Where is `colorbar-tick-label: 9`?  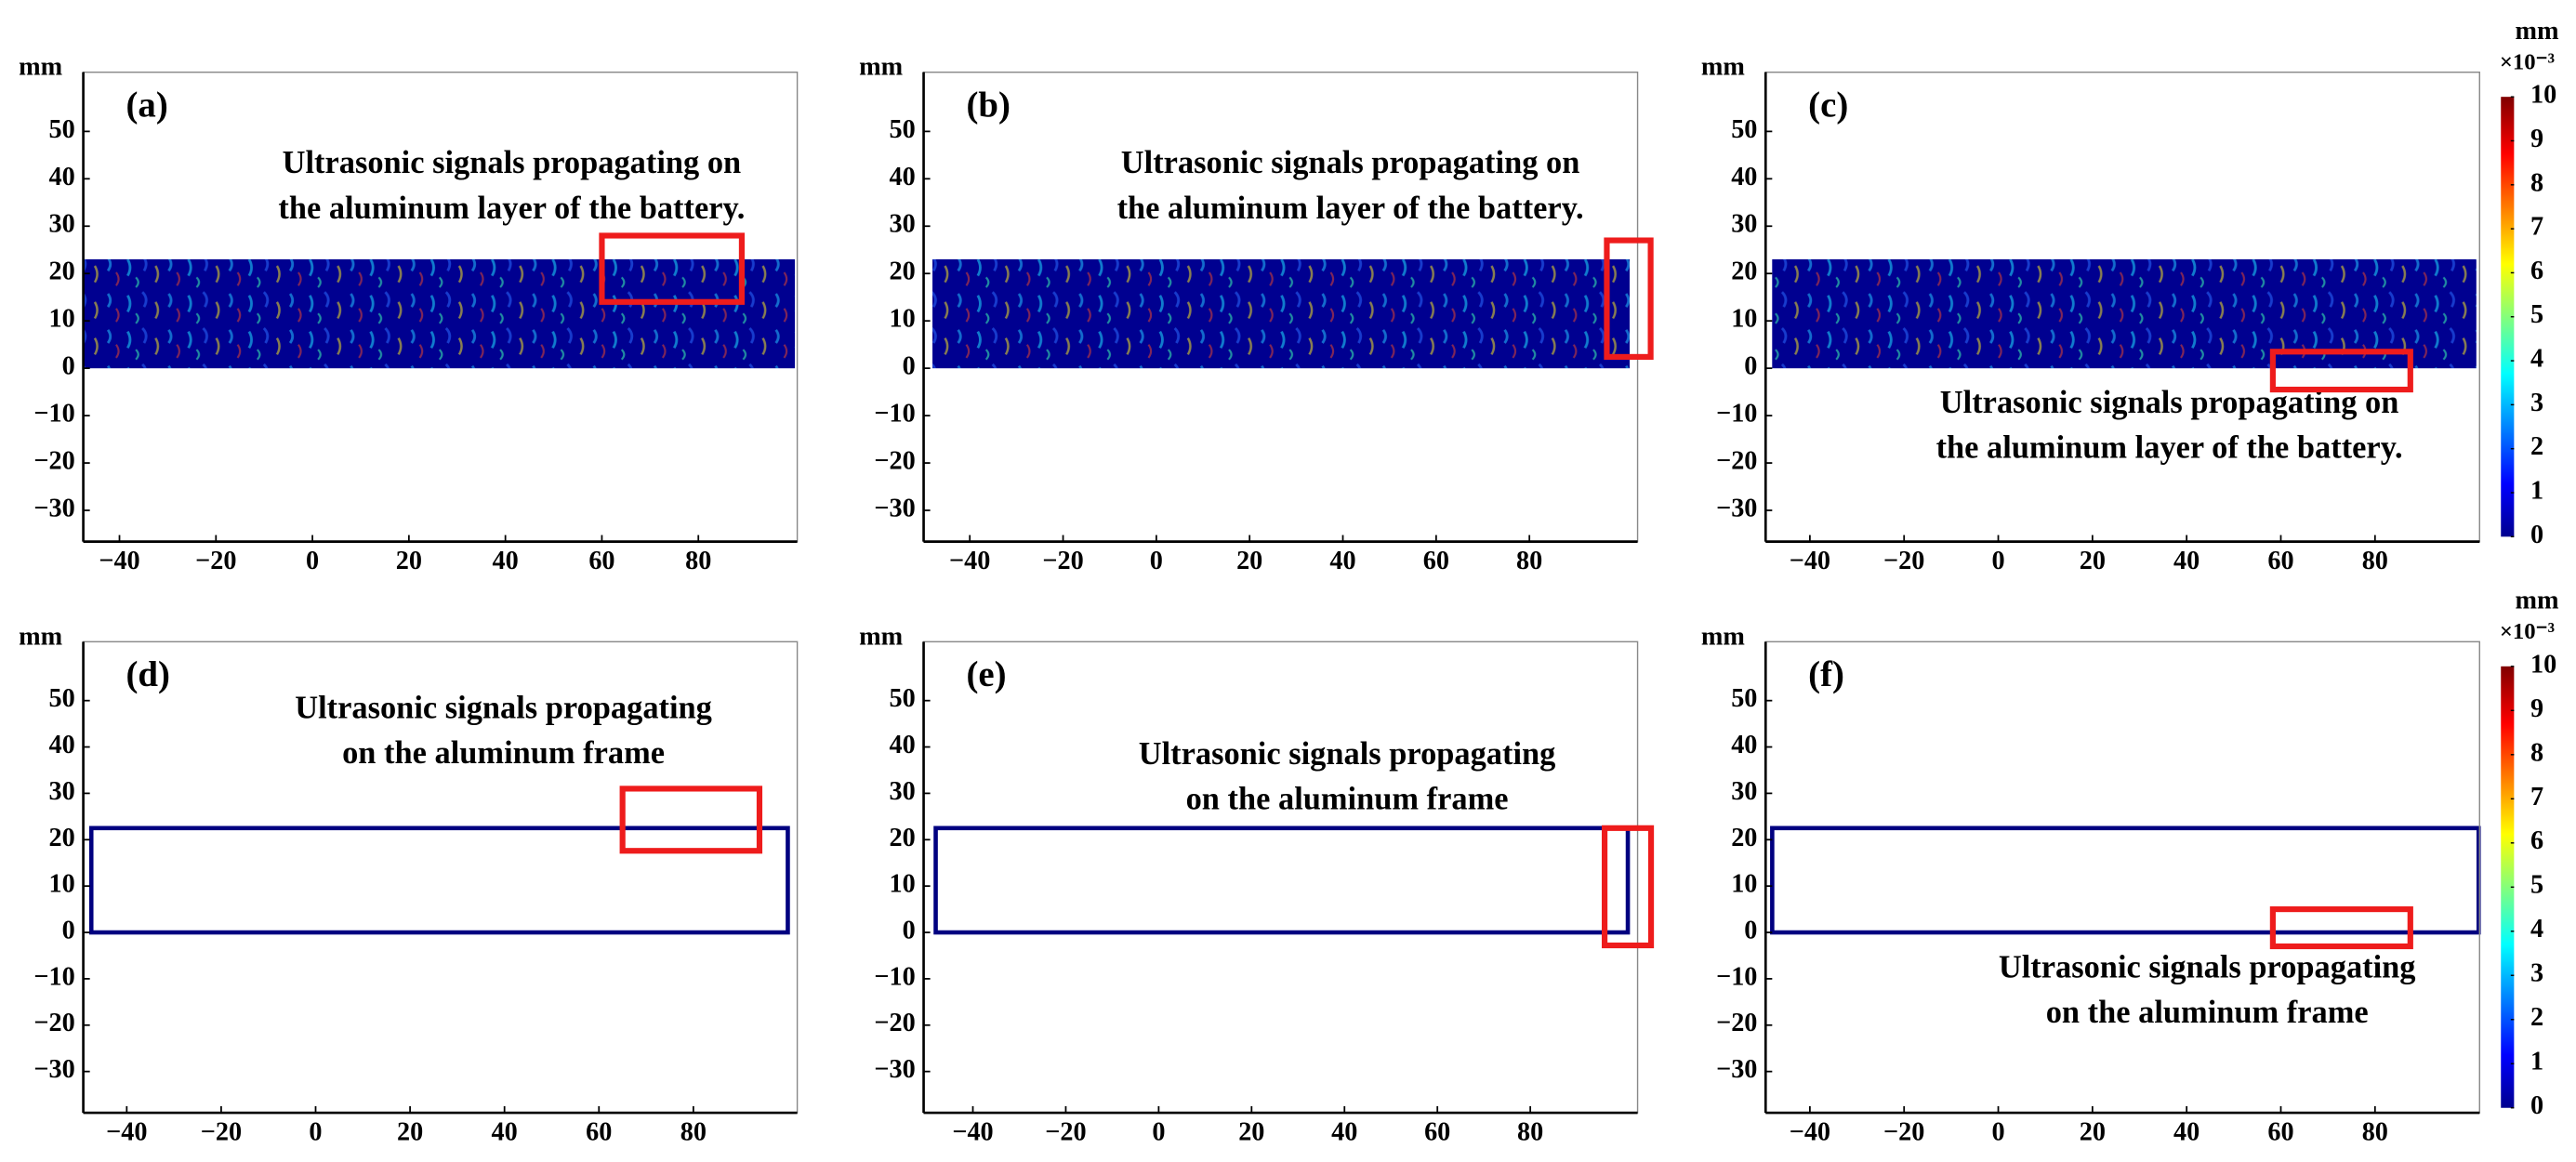 colorbar-tick-label: 9 is located at coordinates (2536, 708).